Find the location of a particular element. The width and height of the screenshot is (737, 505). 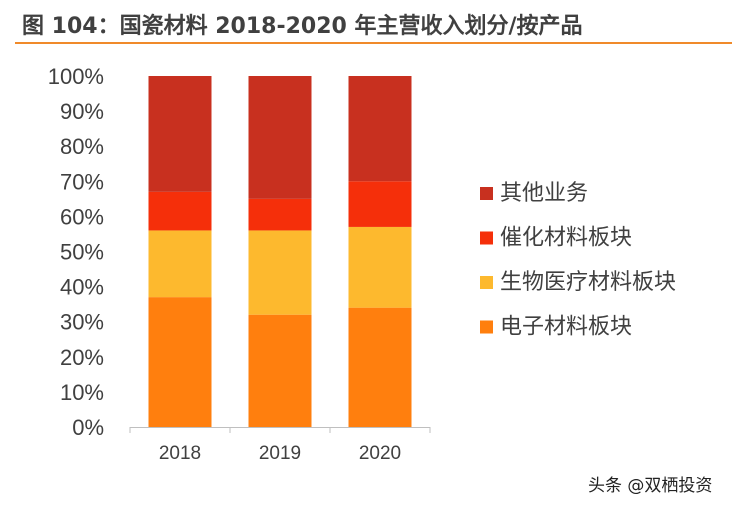

legend-label: 生物医疗材料板块 is located at coordinates (588, 282).